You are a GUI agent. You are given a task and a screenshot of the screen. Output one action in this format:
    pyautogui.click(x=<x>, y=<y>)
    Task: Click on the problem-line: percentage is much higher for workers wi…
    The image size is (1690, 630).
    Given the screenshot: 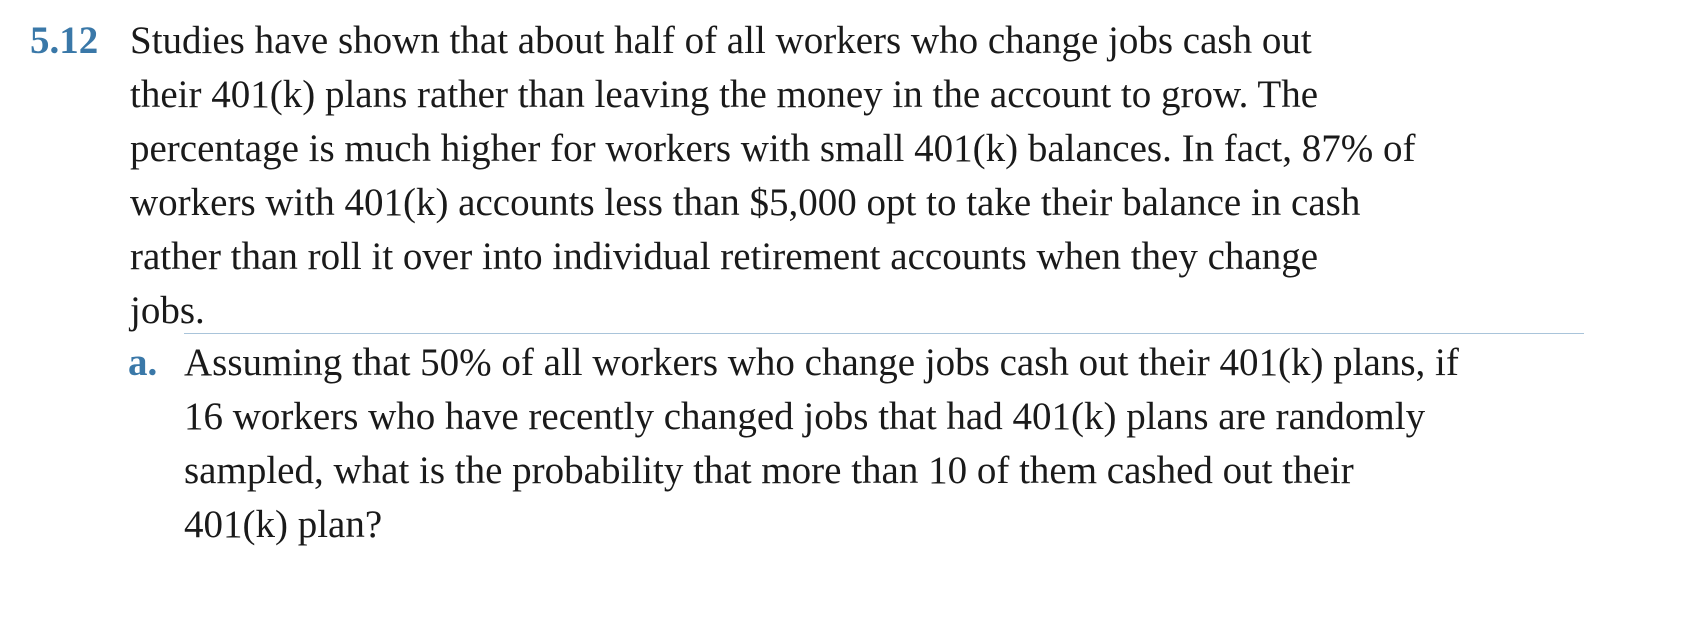 What is the action you would take?
    pyautogui.click(x=773, y=148)
    